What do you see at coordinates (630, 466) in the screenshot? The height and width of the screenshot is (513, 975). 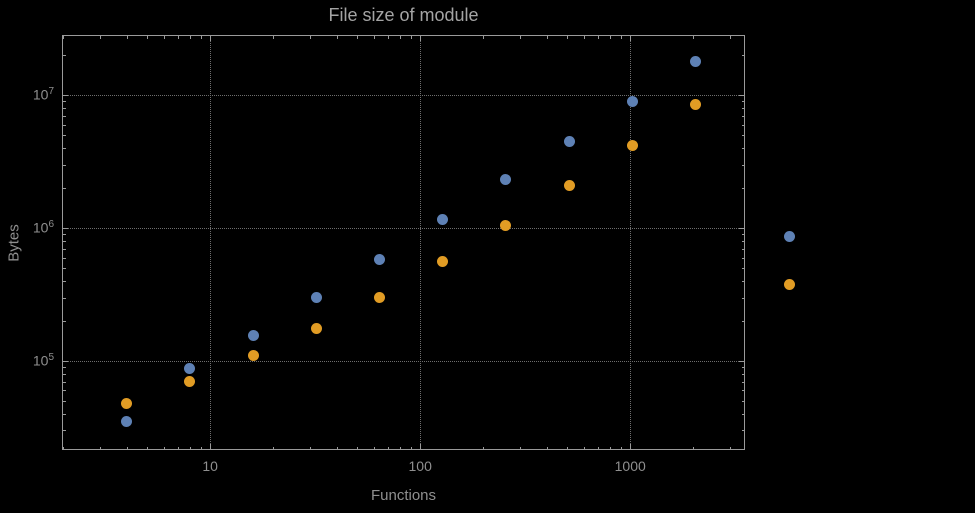 I see `x-tick-label: 1000` at bounding box center [630, 466].